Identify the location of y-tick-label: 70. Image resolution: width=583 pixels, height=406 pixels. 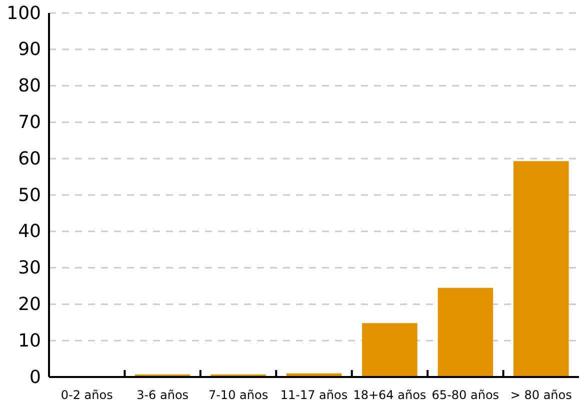
(29, 122).